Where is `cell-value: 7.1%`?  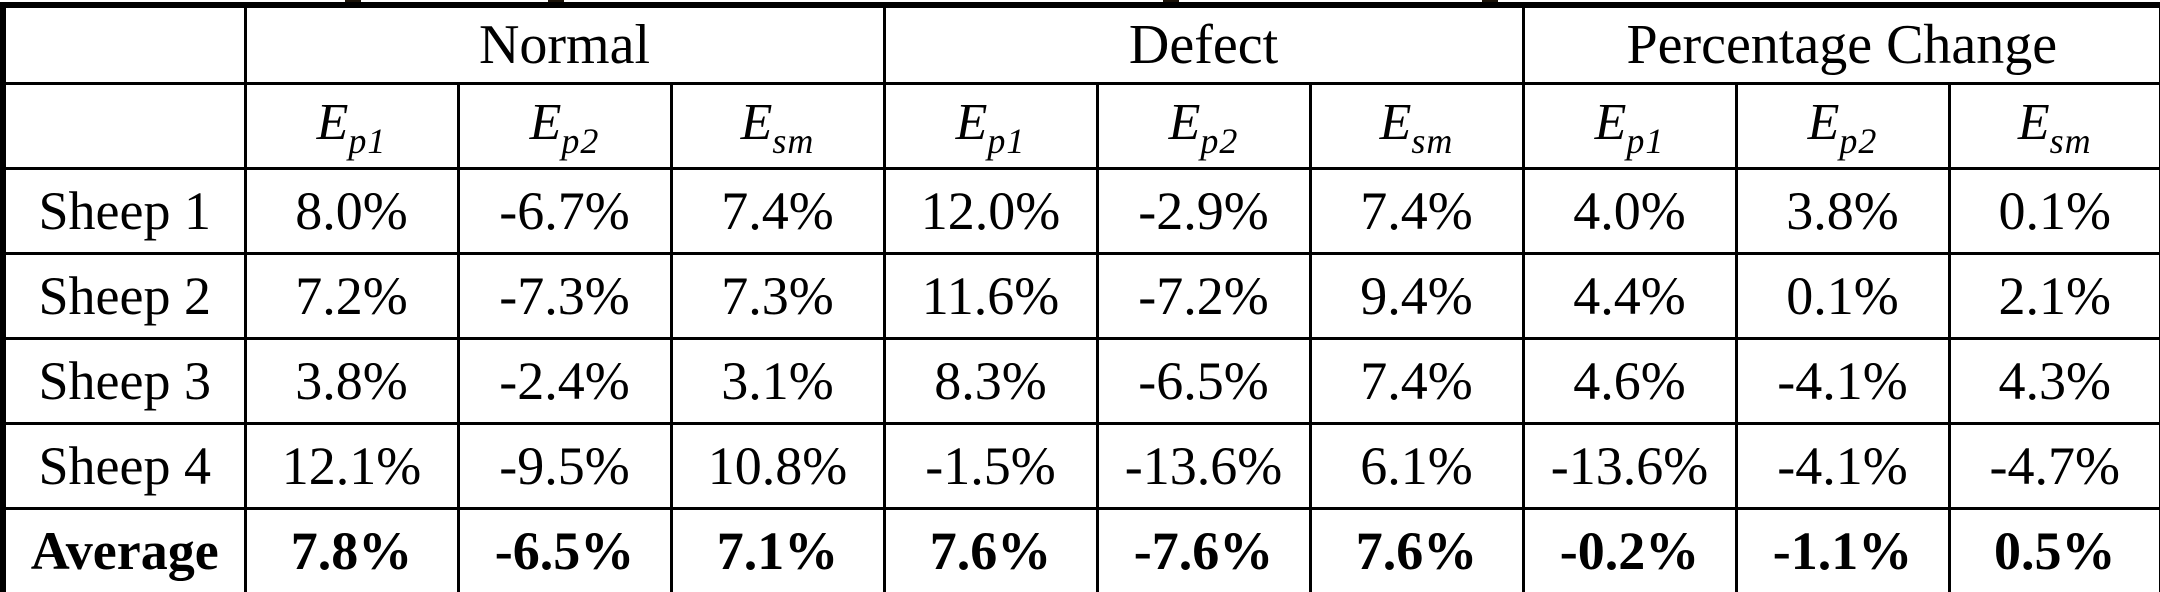 cell-value: 7.1% is located at coordinates (777, 549).